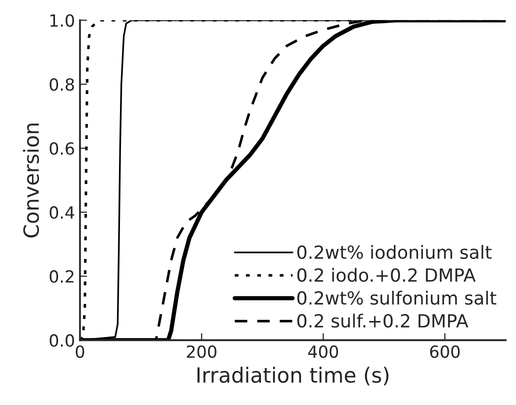 The width and height of the screenshot is (516, 405). What do you see at coordinates (394, 252) in the screenshot?
I see `legend-label: 0.2wt% iodonium salt` at bounding box center [394, 252].